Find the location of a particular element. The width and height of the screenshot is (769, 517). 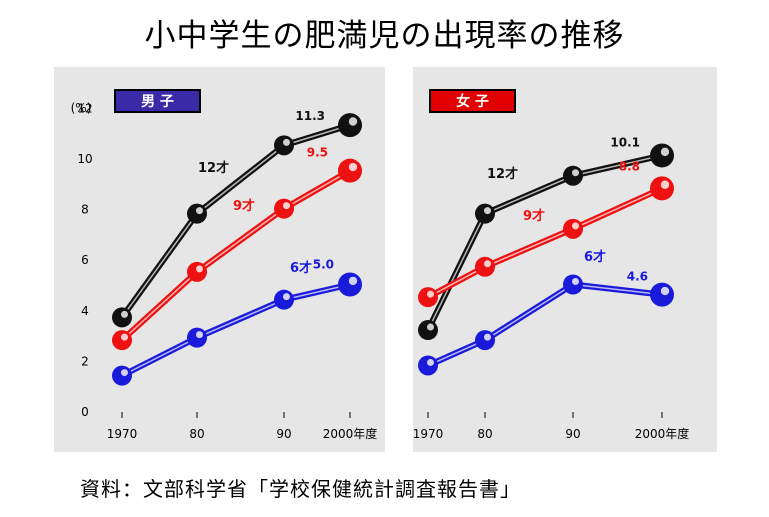

boys-end-value-label: 5.0 is located at coordinates (323, 265).